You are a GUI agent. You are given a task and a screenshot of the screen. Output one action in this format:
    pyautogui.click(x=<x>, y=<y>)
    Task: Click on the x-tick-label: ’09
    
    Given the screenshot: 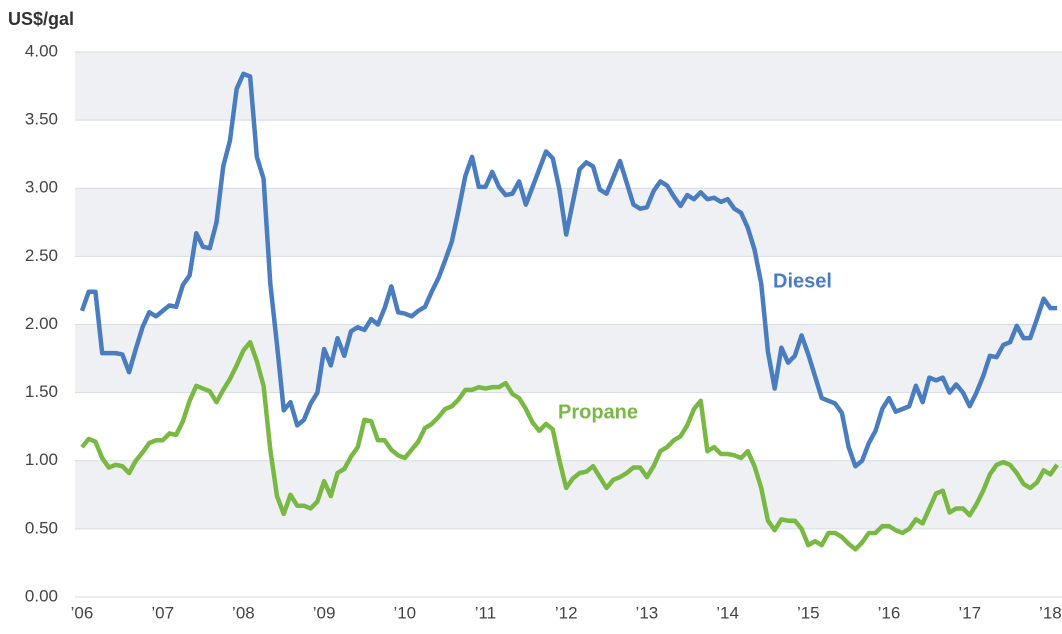 What is the action you would take?
    pyautogui.click(x=324, y=612)
    